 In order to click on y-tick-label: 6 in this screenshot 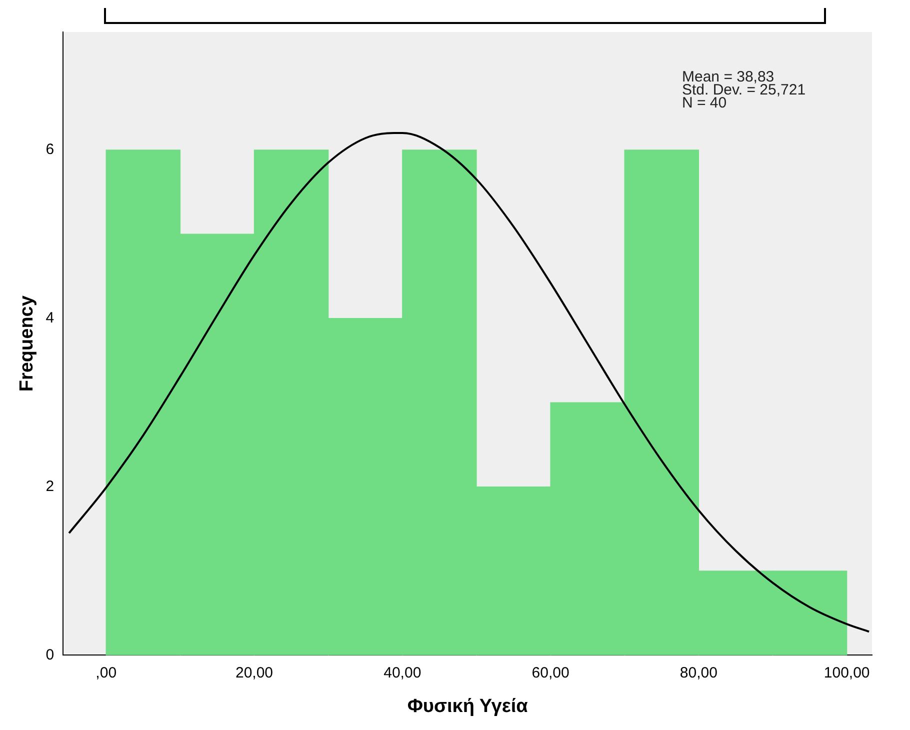, I will do `click(50, 149)`.